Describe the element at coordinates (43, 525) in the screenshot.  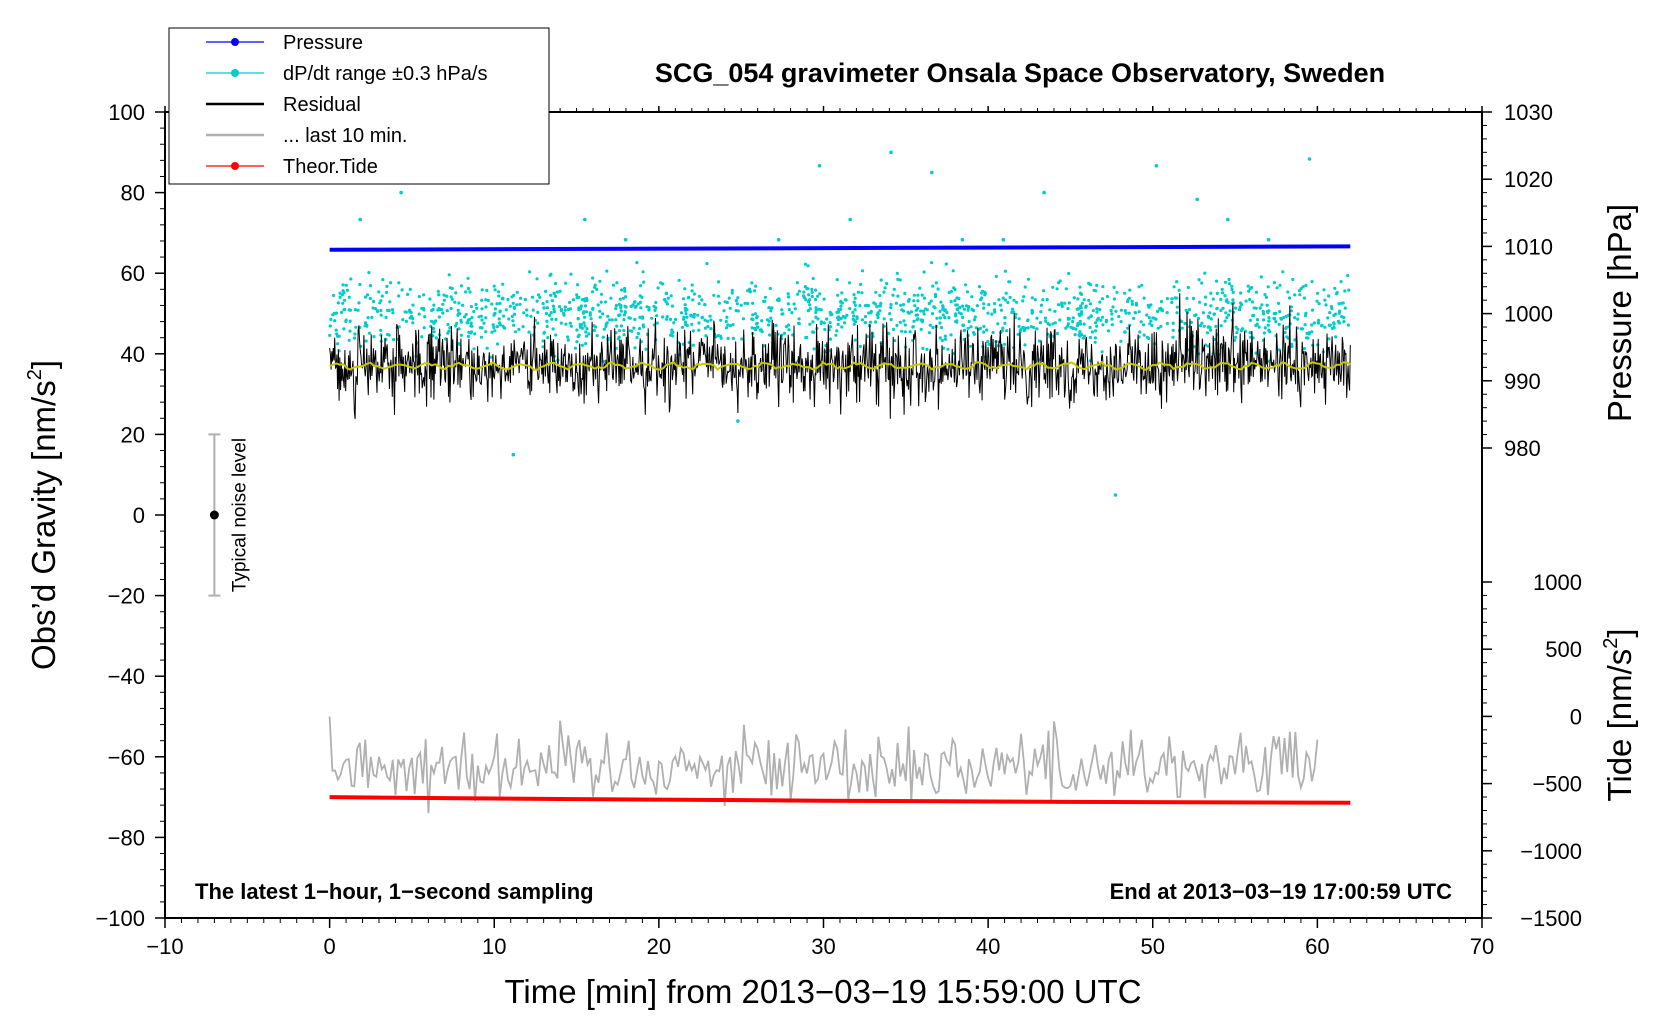
I see `y-axis-title-main: Obs’d Gravity [nm/s` at that location.